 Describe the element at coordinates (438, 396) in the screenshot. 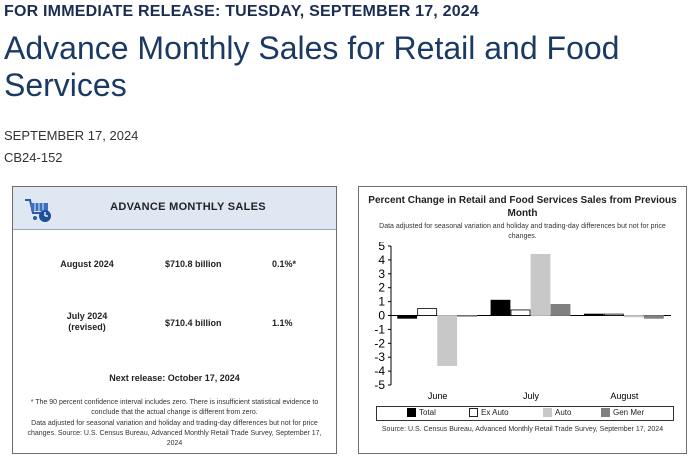

I see `x-tick-label: June` at that location.